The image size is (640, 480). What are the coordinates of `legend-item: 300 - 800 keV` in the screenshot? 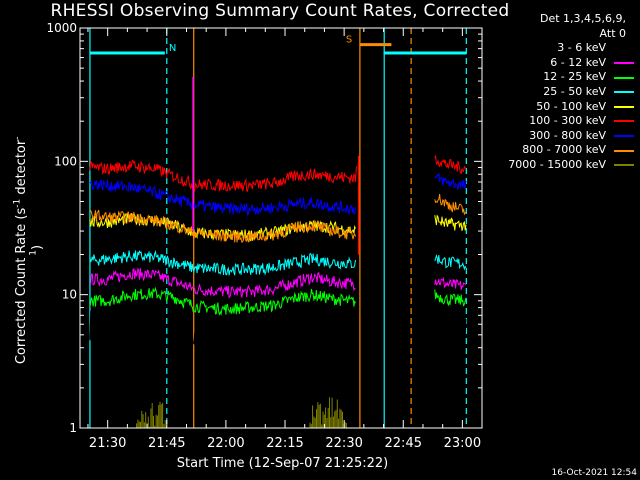 It's located at (560, 136).